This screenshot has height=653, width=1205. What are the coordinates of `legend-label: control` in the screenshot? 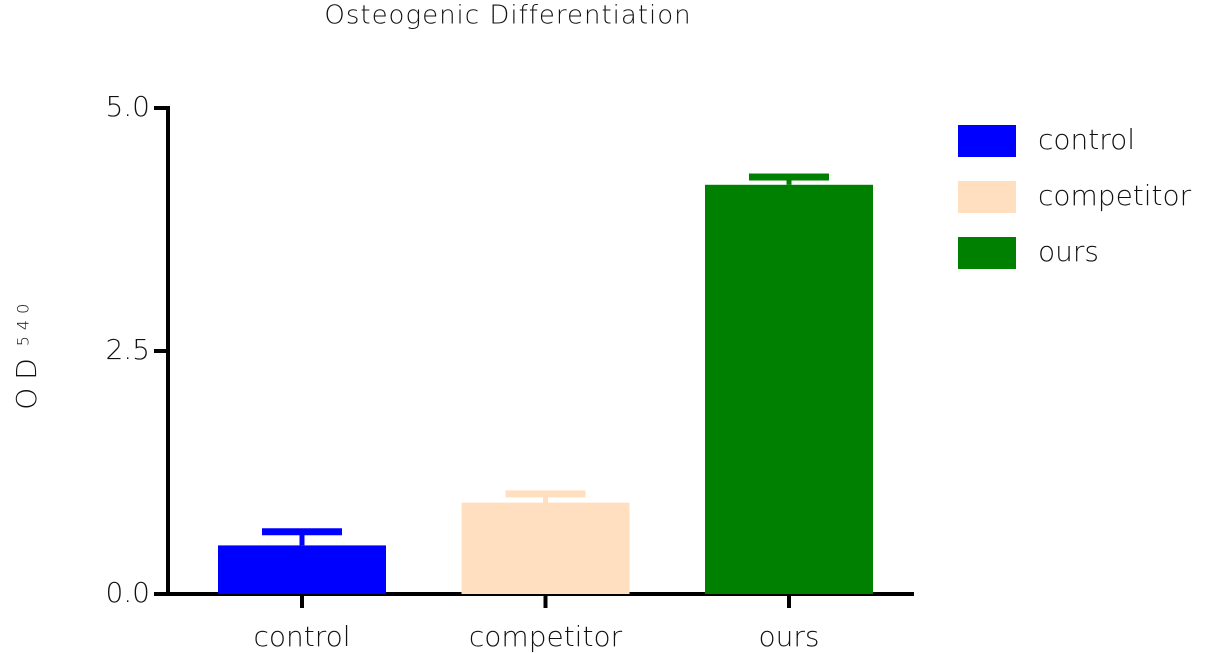 It's located at (1086, 139).